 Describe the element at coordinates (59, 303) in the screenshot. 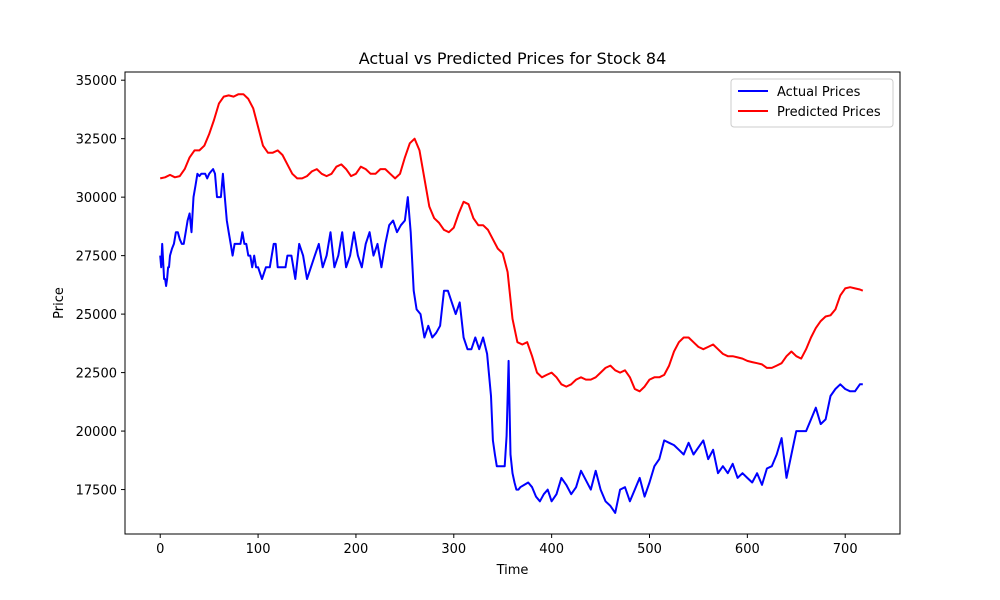

I see `y-axis-label: Price` at that location.